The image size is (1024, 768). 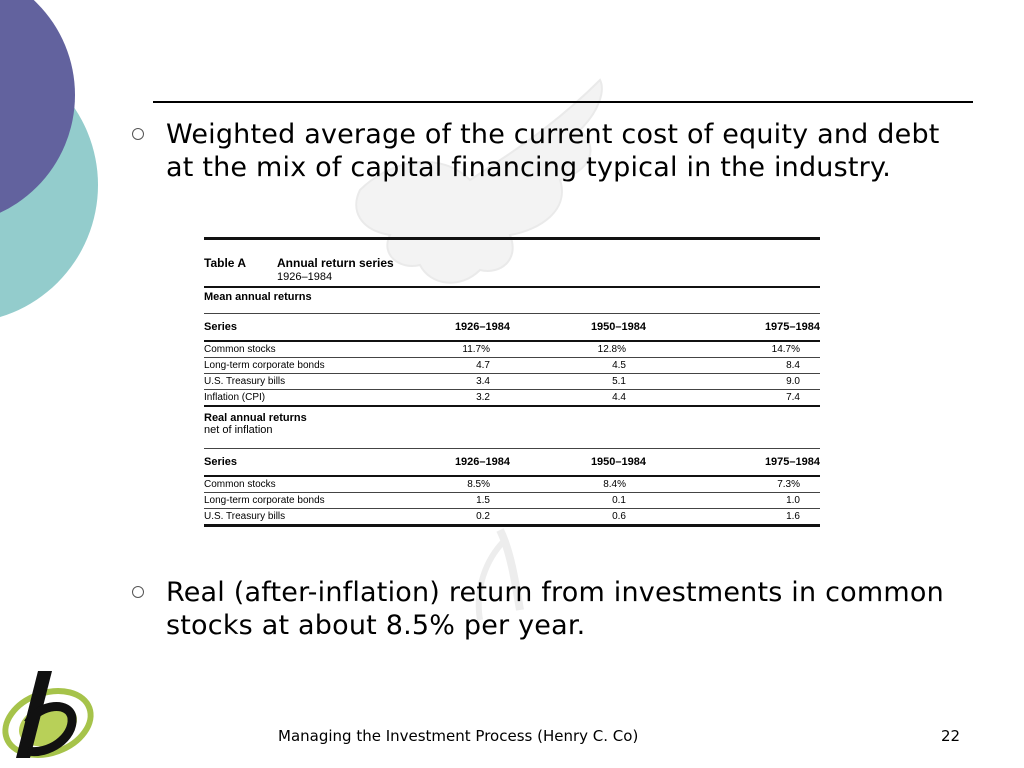 I want to click on decorative-circles, so click(x=49, y=159).